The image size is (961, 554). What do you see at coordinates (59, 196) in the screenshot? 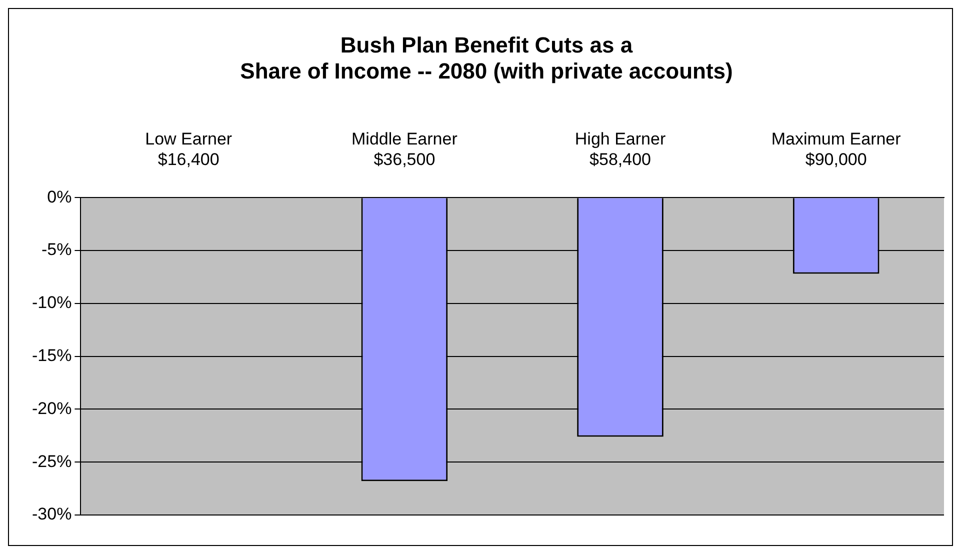
I see `y-tick-label: 0%` at bounding box center [59, 196].